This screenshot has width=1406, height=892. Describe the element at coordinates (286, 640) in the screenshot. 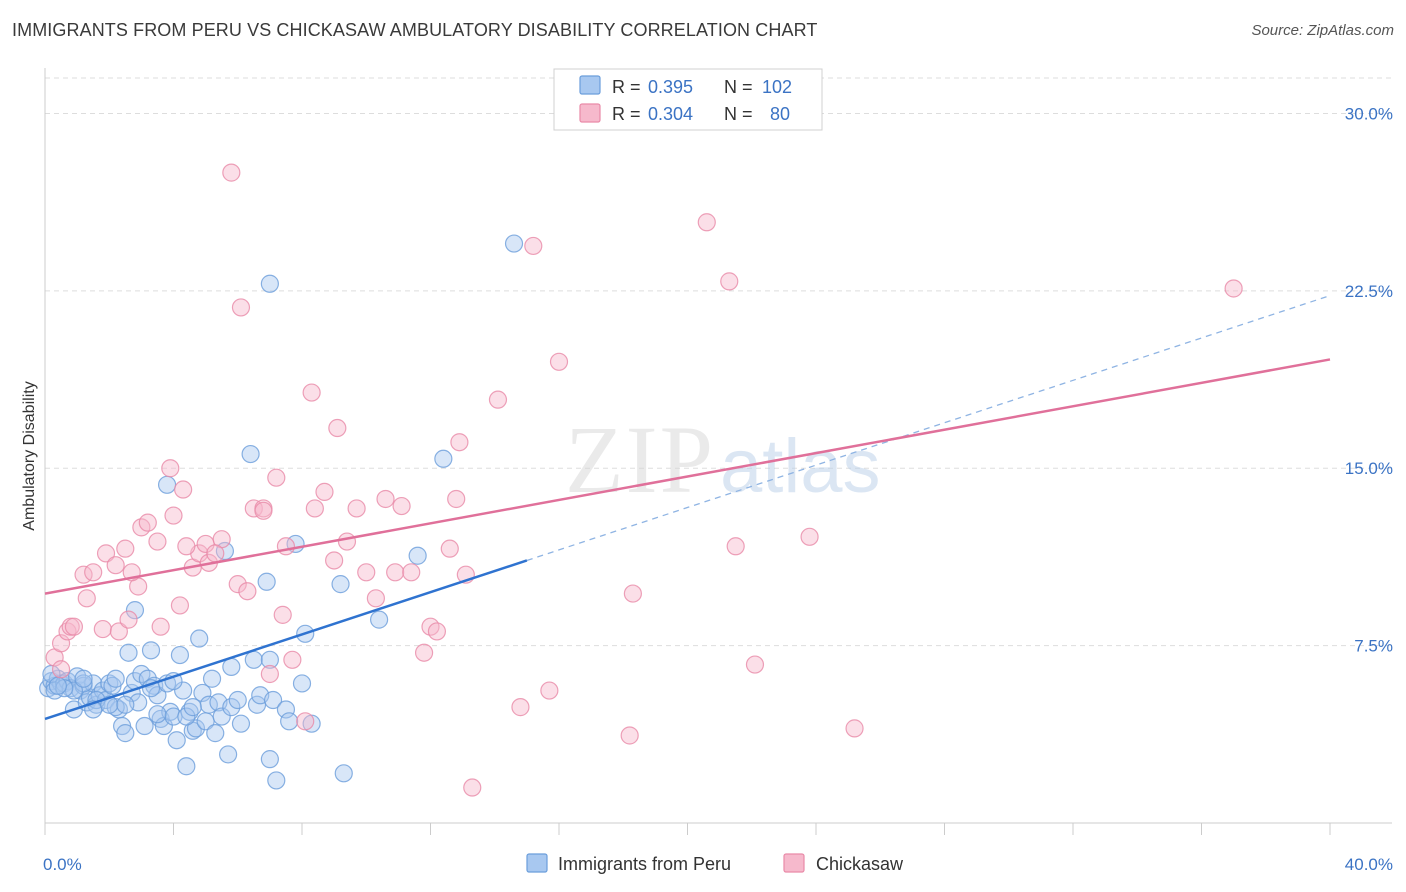

I see `trend-line-peru` at that location.